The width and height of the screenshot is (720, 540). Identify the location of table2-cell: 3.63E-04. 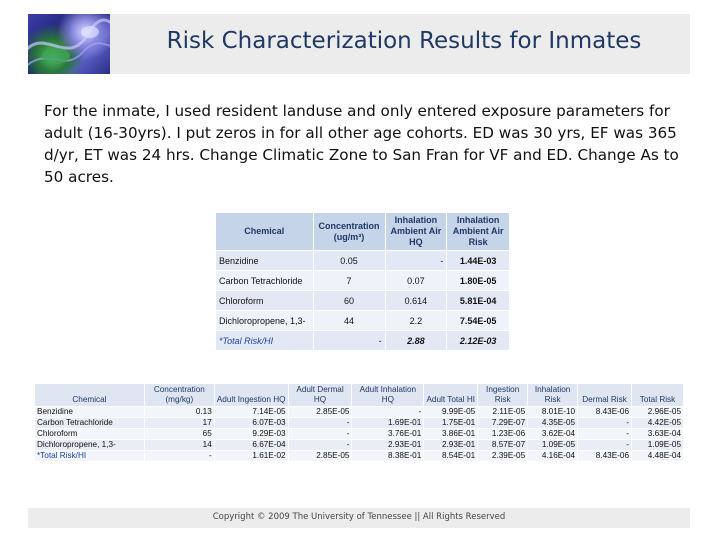
(657, 434).